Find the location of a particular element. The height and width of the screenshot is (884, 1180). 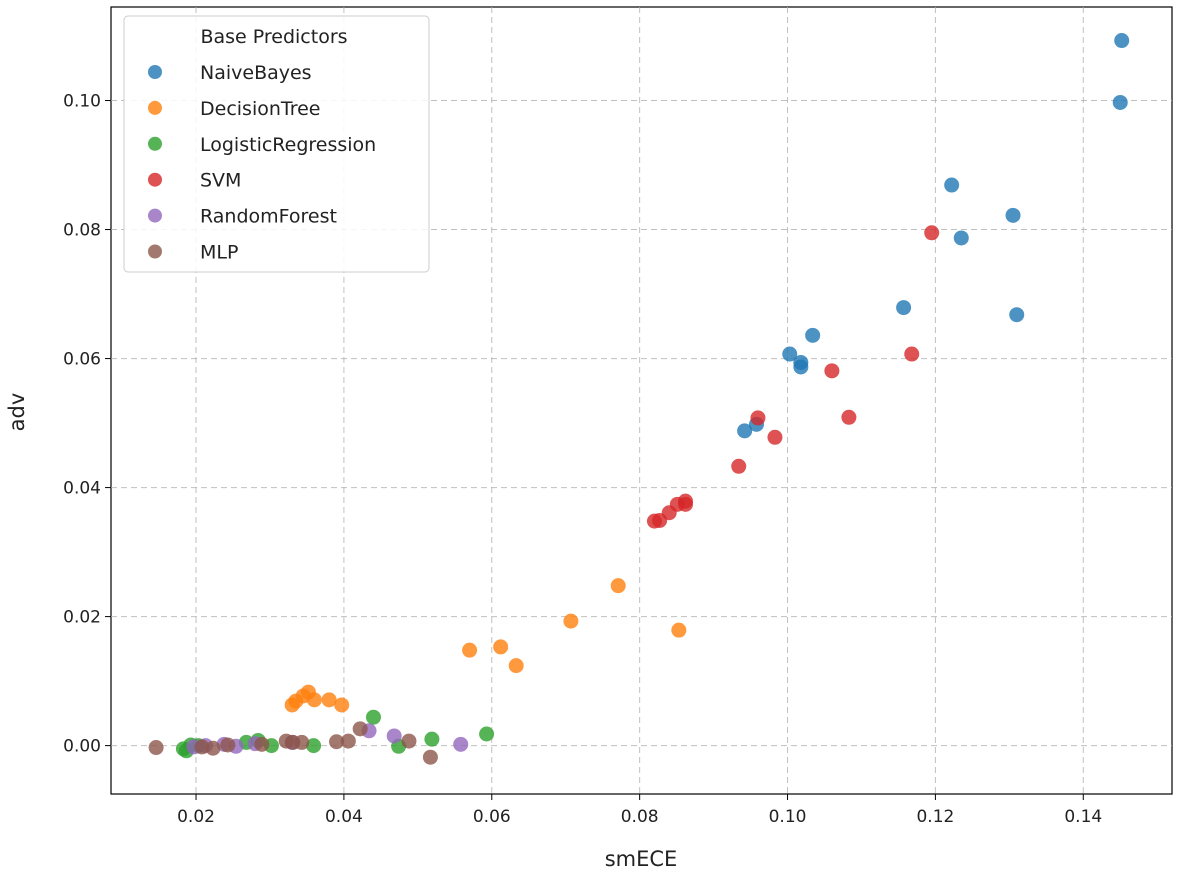

legend-label: NaiveBayes is located at coordinates (256, 73).